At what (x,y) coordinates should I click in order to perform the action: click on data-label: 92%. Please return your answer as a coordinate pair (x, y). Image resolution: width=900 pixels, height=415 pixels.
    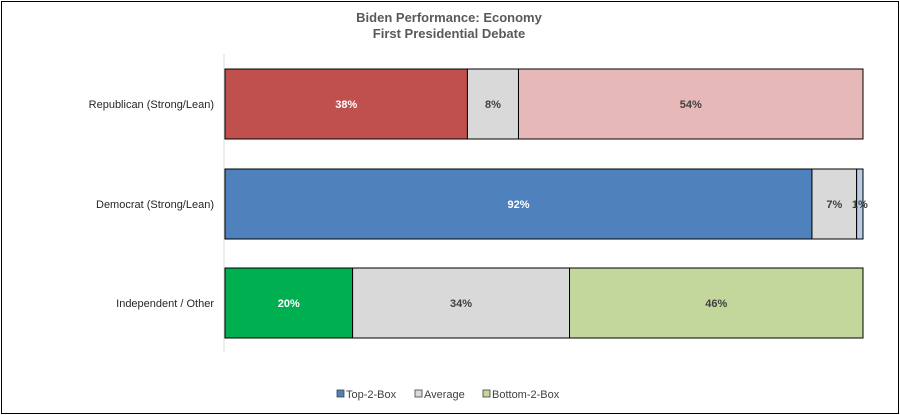
    Looking at the image, I should click on (518, 205).